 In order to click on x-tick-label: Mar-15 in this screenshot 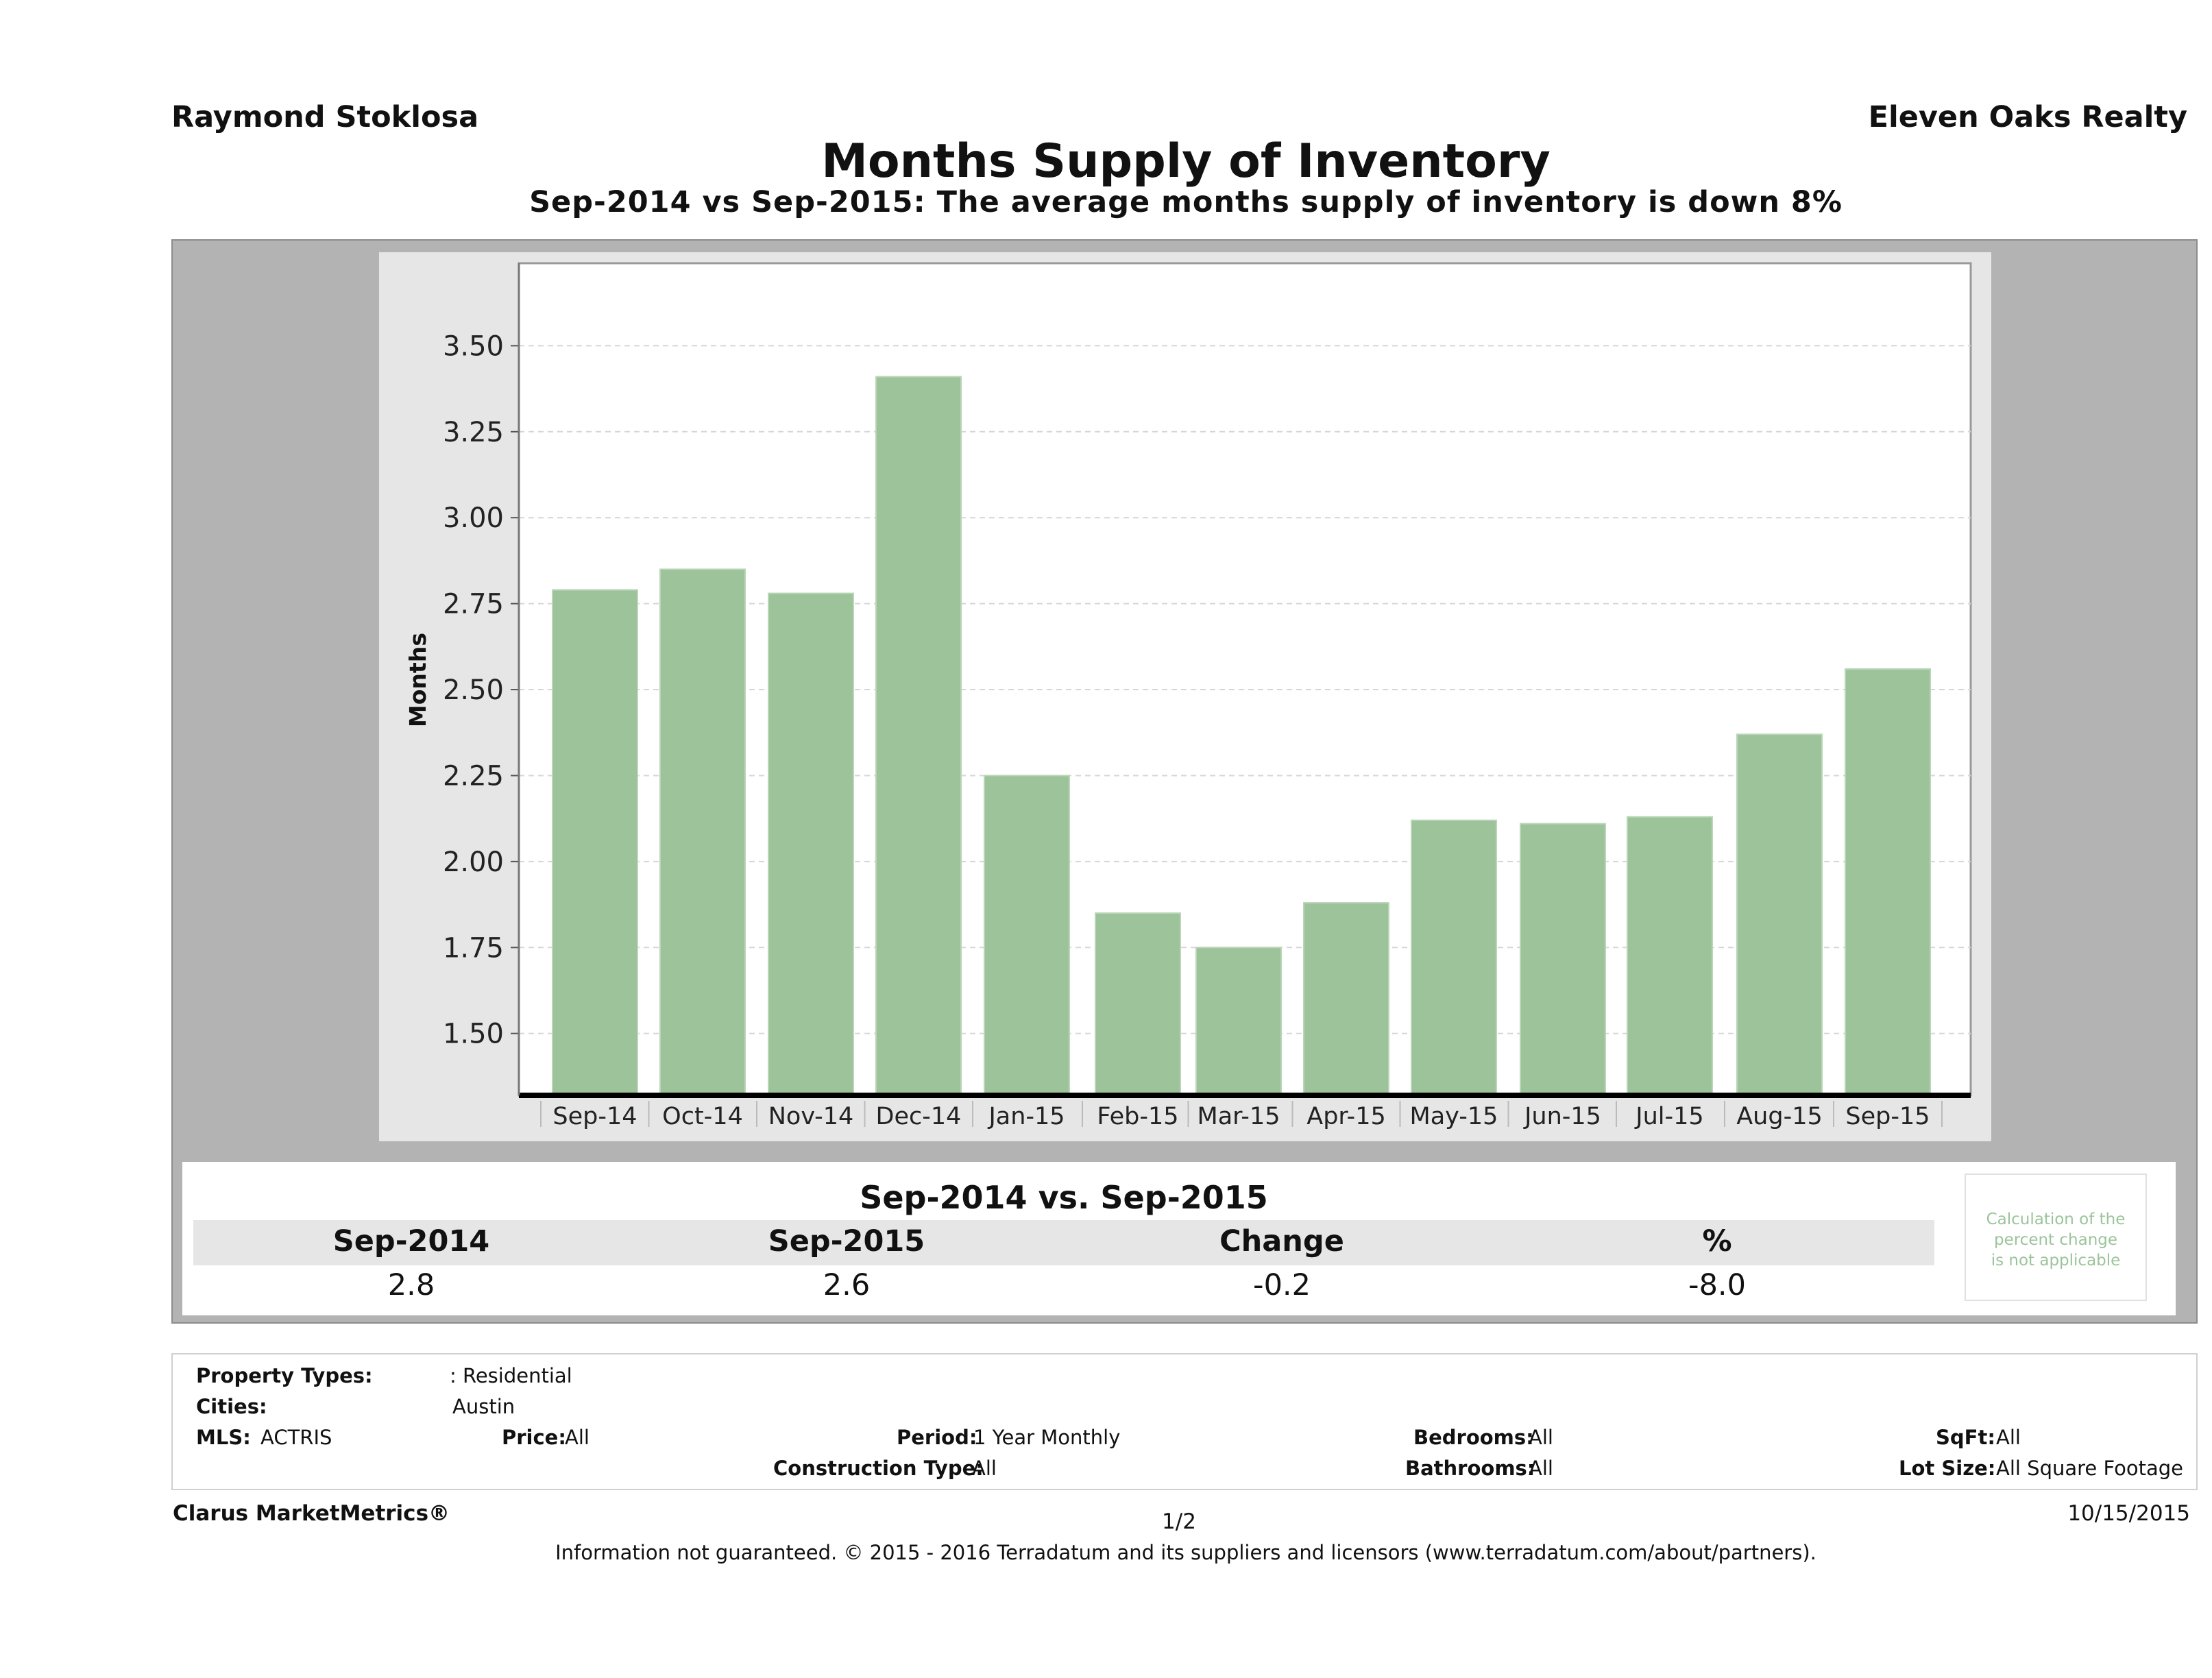, I will do `click(1239, 1116)`.